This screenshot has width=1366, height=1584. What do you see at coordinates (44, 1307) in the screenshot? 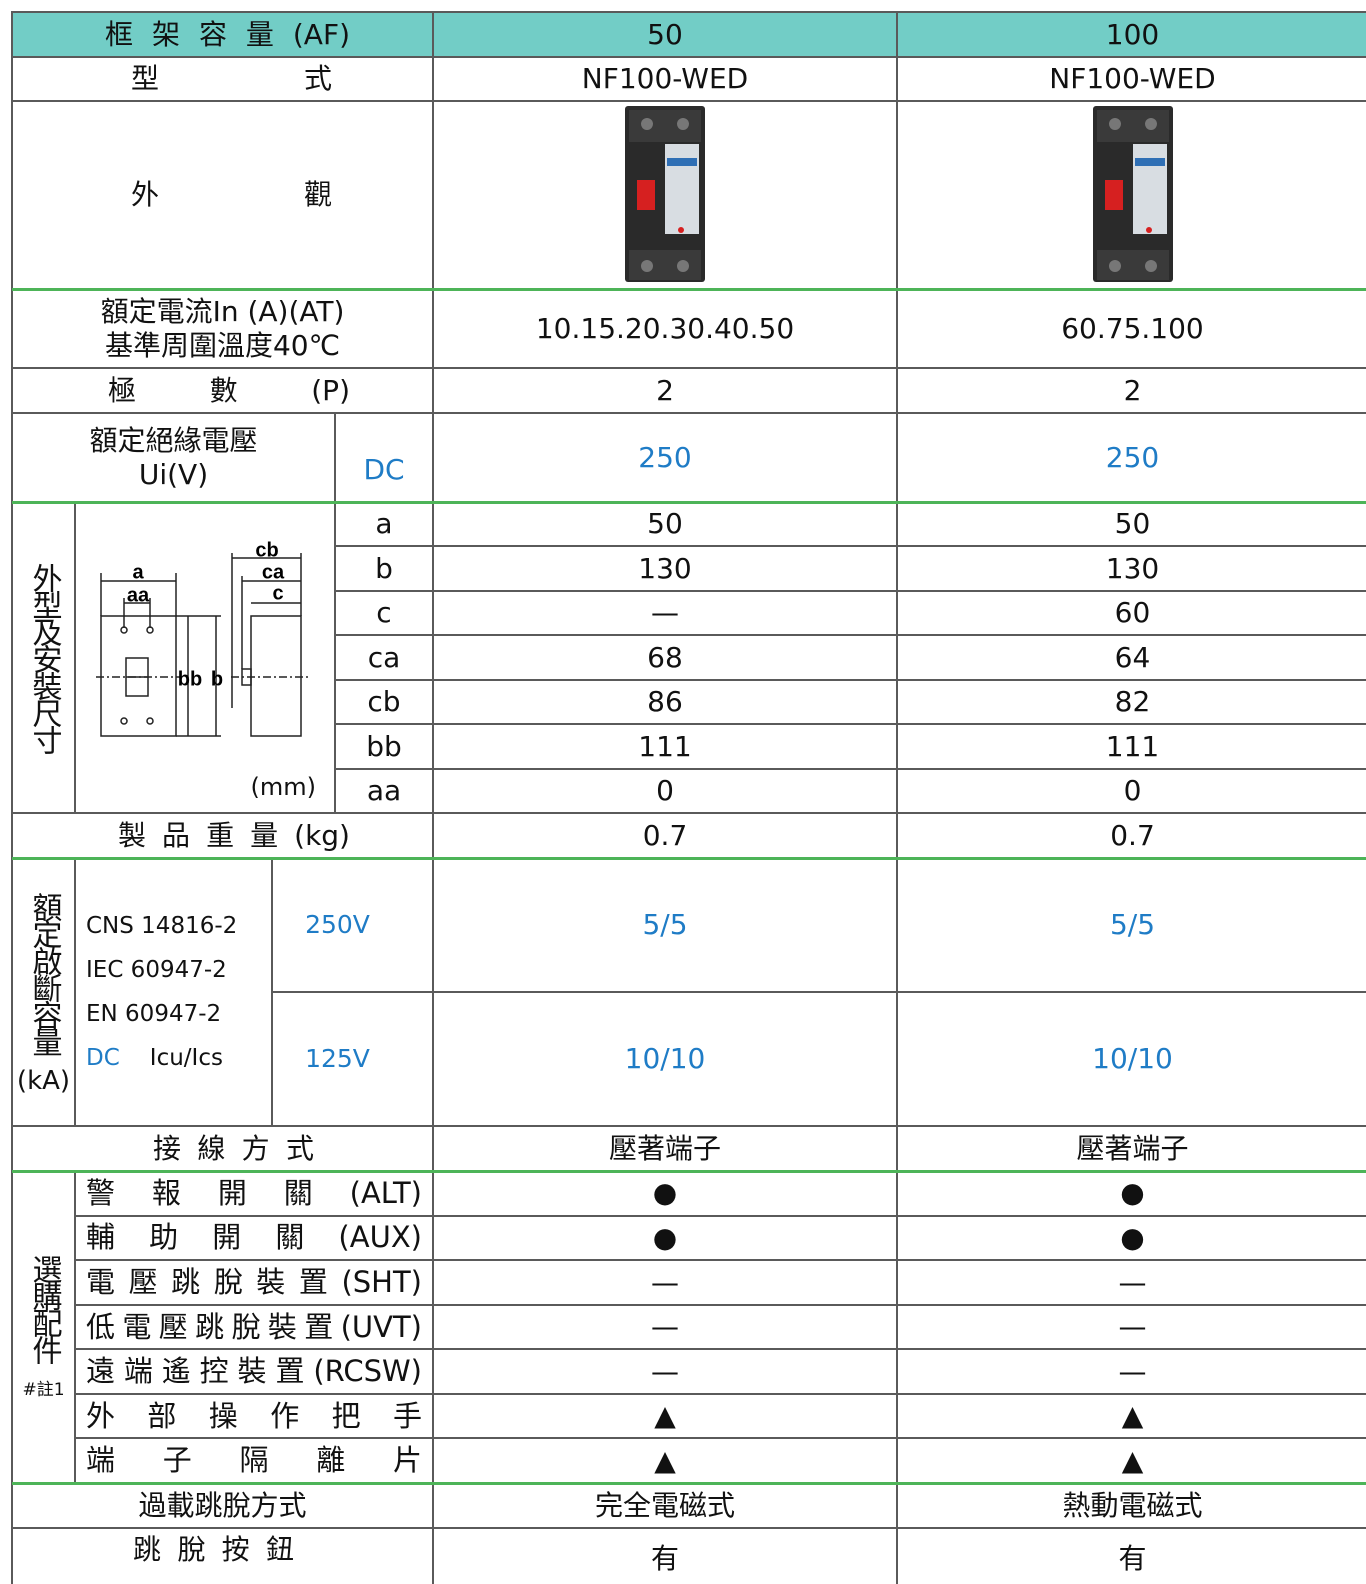
I see `vertical-label-text: 選購配件` at bounding box center [44, 1307].